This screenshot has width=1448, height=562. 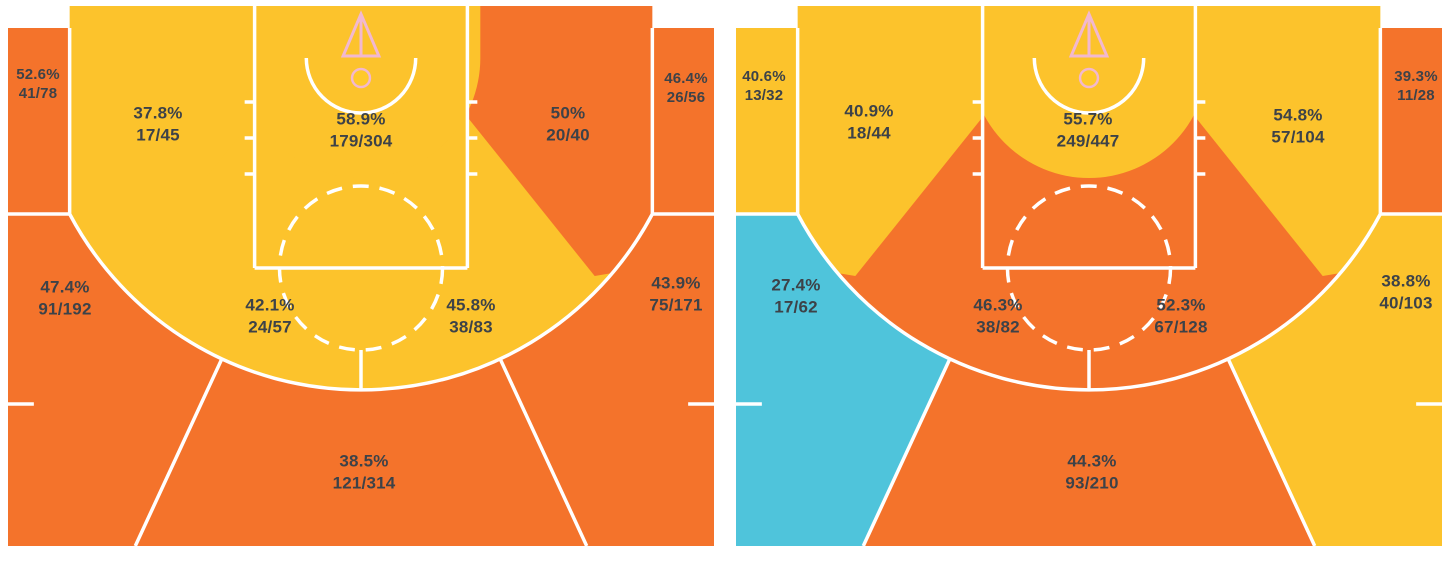 I want to click on zone-pct: 46.4%, so click(x=686, y=78).